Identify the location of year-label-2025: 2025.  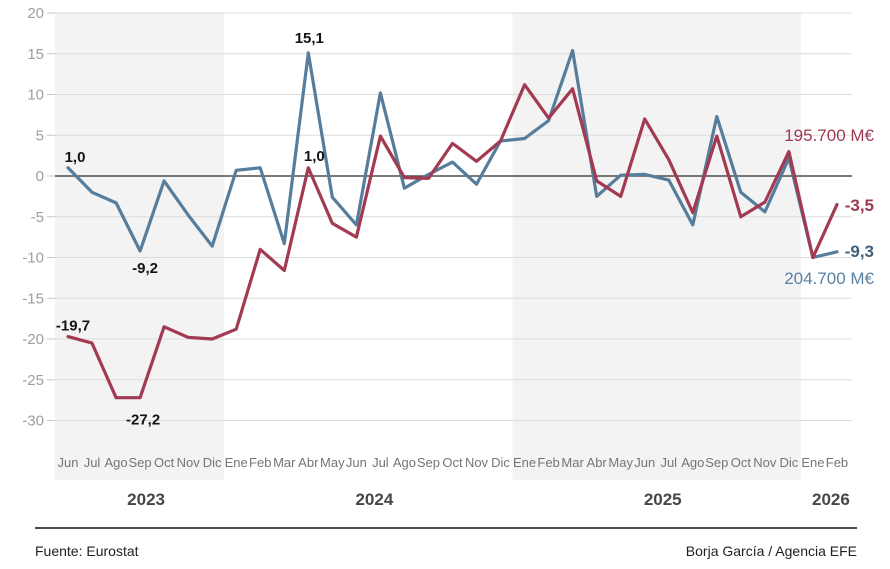
(663, 499).